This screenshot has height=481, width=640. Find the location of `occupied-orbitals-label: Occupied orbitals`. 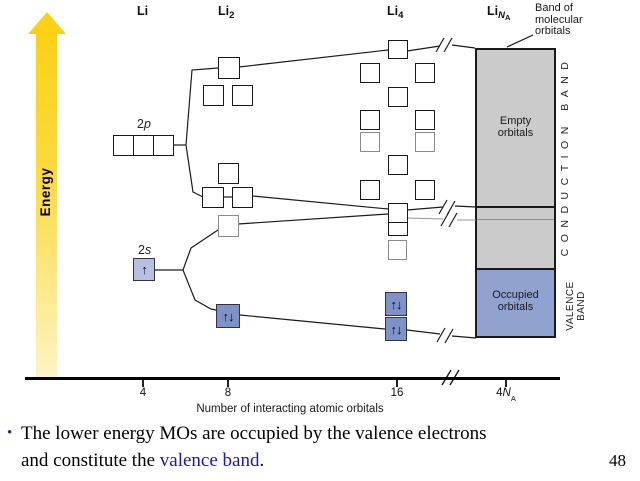

occupied-orbitals-label: Occupied orbitals is located at coordinates (515, 301).